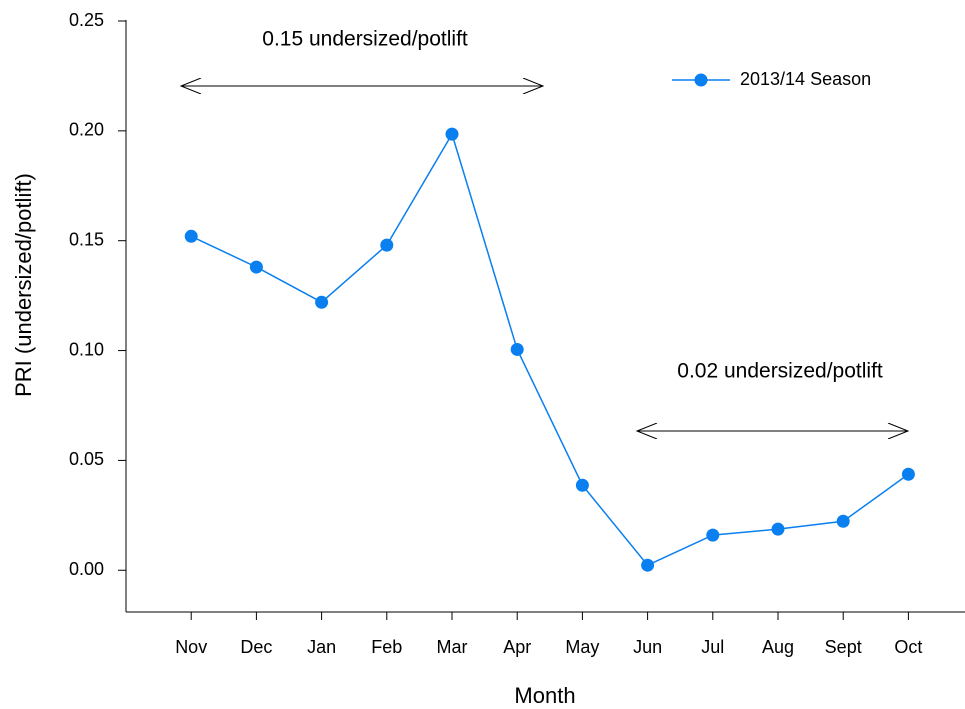 Image resolution: width=965 pixels, height=709 pixels. What do you see at coordinates (86, 239) in the screenshot?
I see `y-tick-label: 0.15` at bounding box center [86, 239].